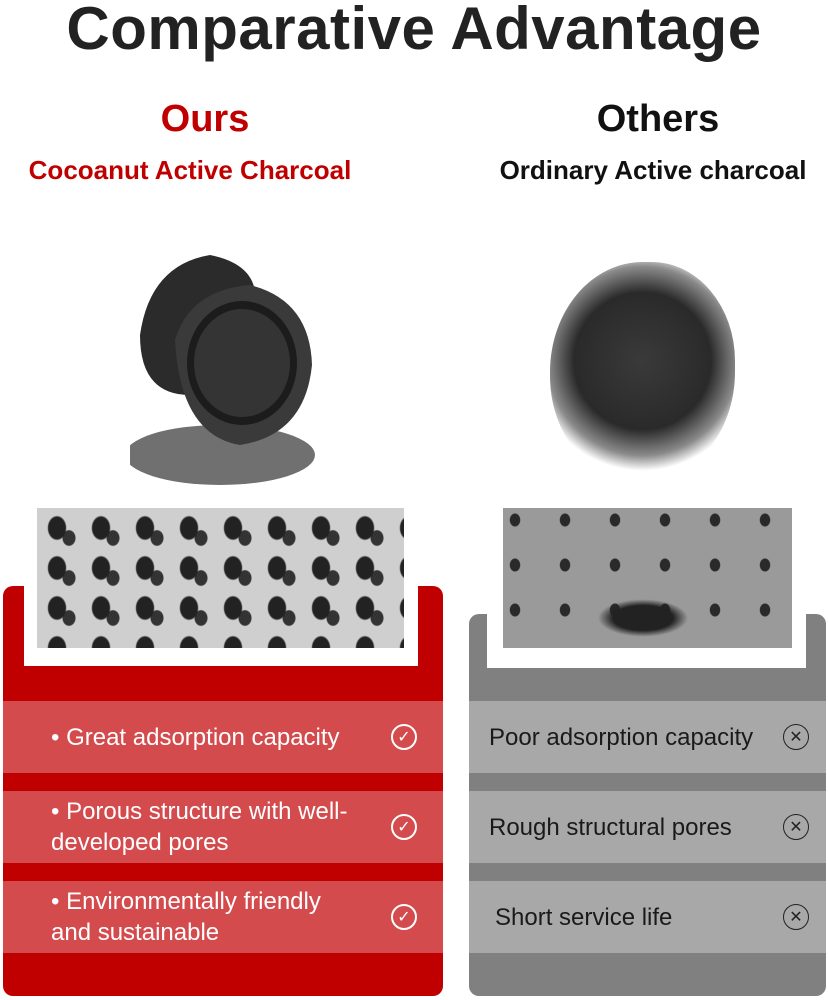 The height and width of the screenshot is (1000, 828). I want to click on ordinary-charcoal-image, so click(642, 372).